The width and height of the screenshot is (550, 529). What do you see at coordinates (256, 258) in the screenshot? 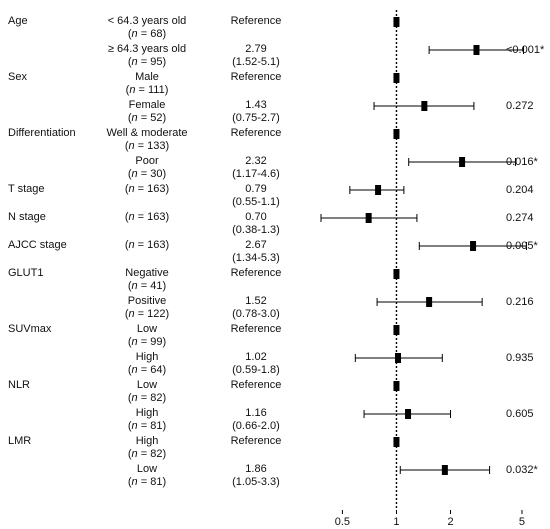
I see `row-confidence-interval: (1.34-5.3)` at bounding box center [256, 258].